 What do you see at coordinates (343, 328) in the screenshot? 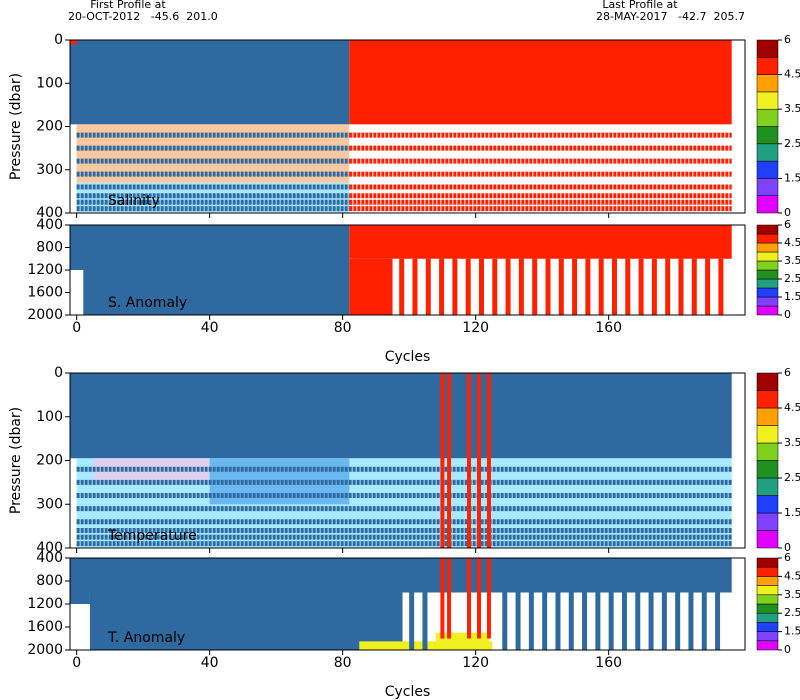
I see `x-tick-label: 80` at bounding box center [343, 328].